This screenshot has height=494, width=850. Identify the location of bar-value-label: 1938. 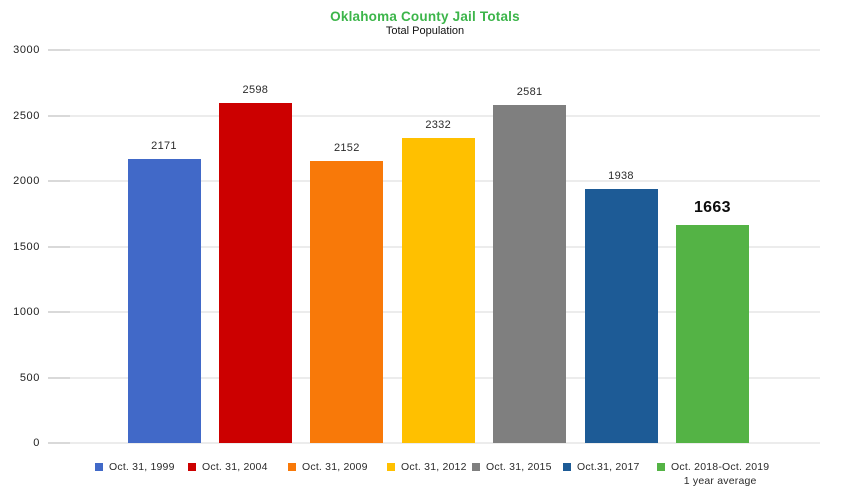
(621, 176).